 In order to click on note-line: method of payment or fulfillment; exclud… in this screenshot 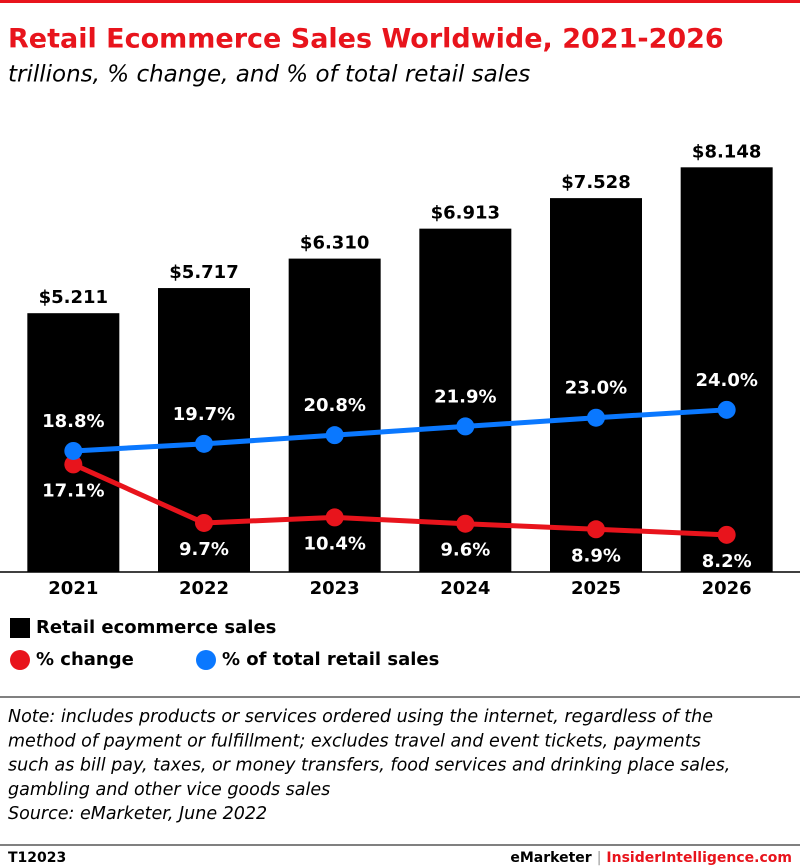, I will do `click(354, 741)`.